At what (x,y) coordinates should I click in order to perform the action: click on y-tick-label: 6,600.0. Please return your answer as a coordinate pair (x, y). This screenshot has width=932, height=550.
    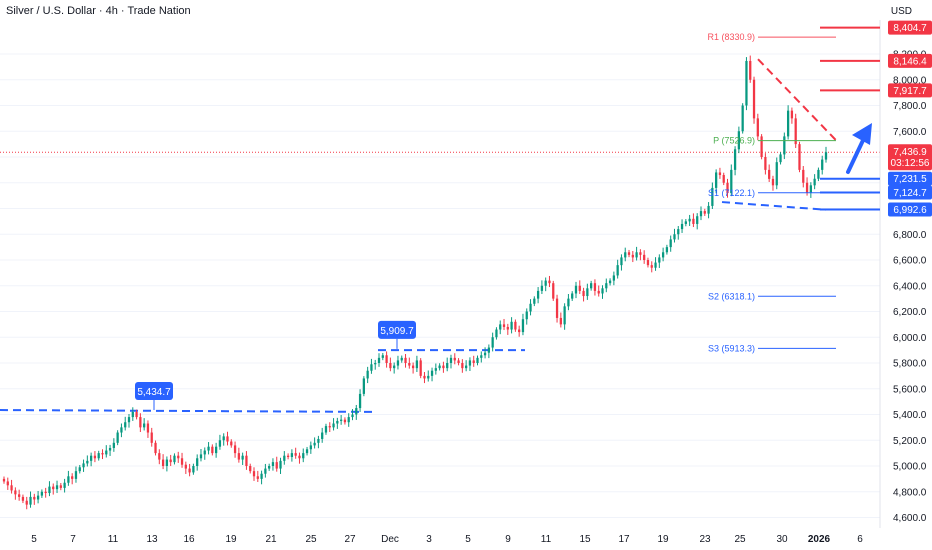
    Looking at the image, I should click on (910, 261).